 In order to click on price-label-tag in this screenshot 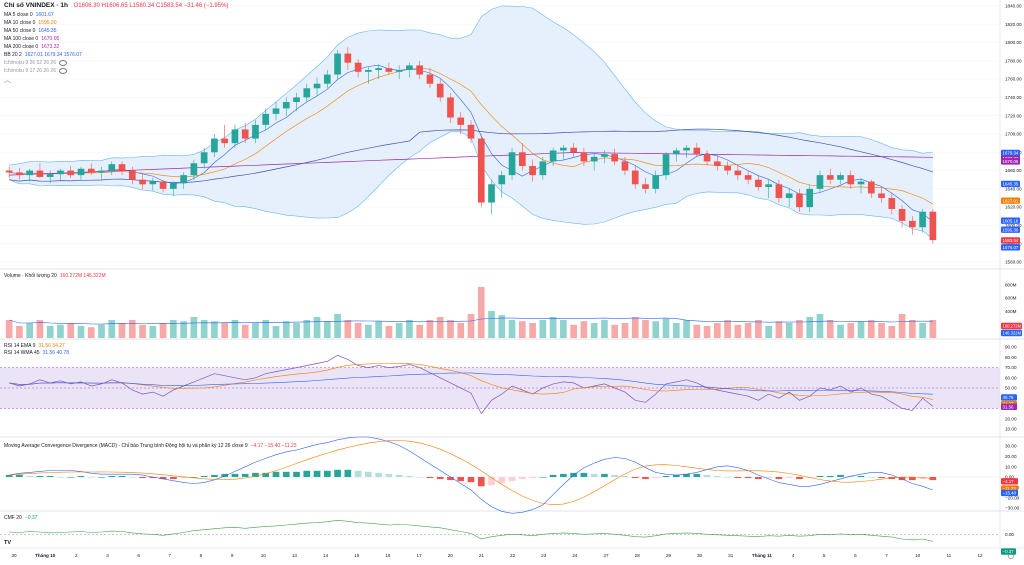, I will do `click(1010, 240)`.